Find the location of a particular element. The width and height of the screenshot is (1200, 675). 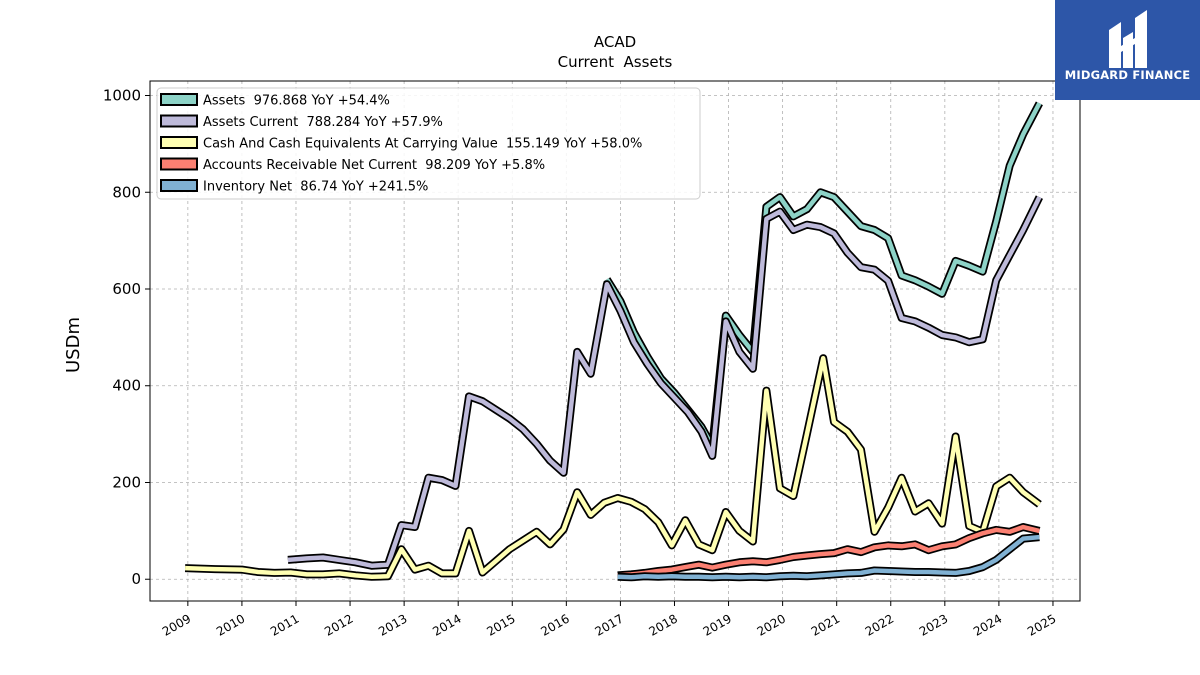

y-tick-label: 800 is located at coordinates (126, 192).